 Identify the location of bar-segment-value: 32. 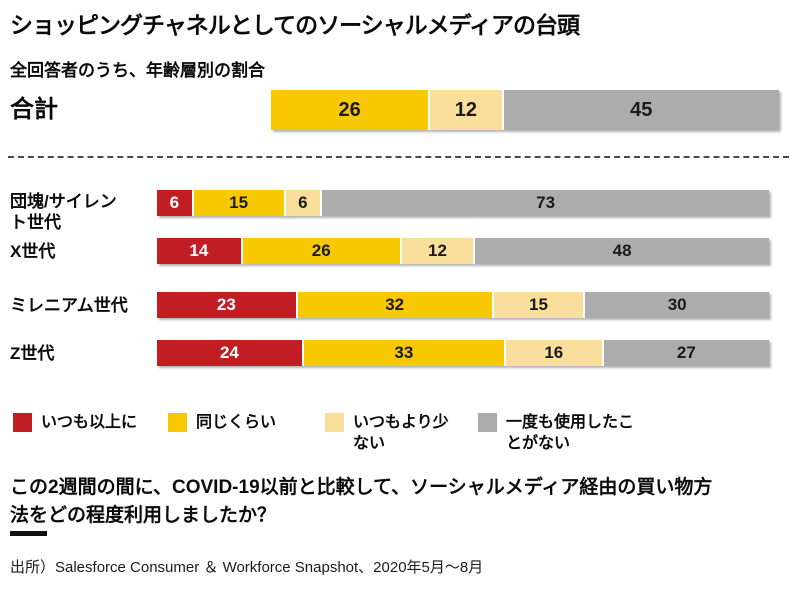
(395, 304).